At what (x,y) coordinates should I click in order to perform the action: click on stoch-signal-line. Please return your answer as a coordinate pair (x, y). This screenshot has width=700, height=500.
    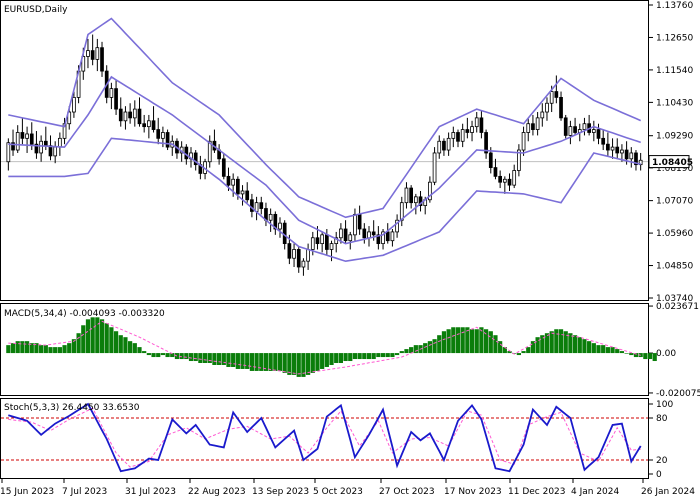
    Looking at the image, I should click on (324, 437).